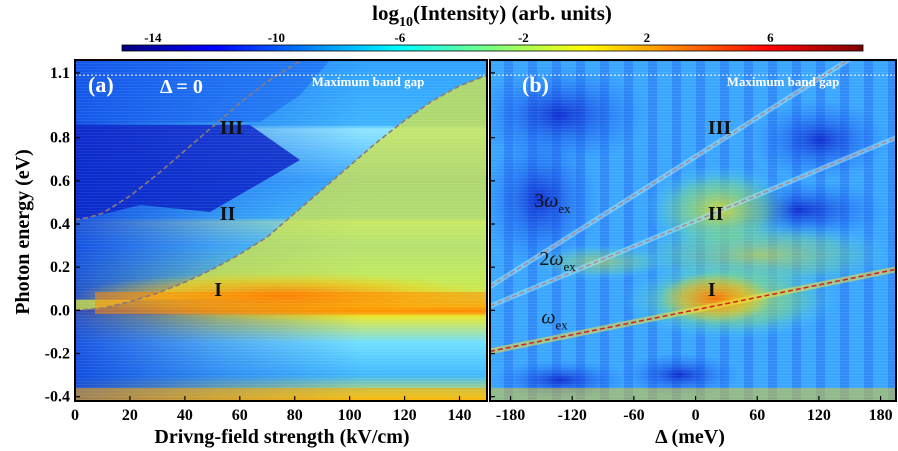  Describe the element at coordinates (783, 81) in the screenshot. I see `panel-b-max-gap-label: Maximum band gap` at that location.